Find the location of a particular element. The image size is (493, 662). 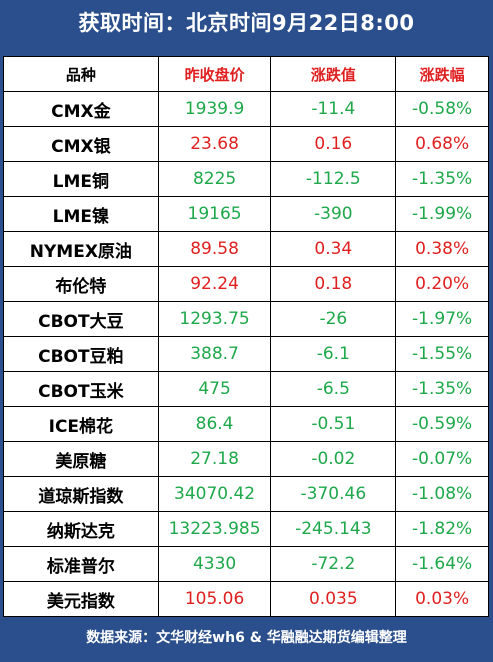

header-change: 涨跌值 is located at coordinates (334, 74).